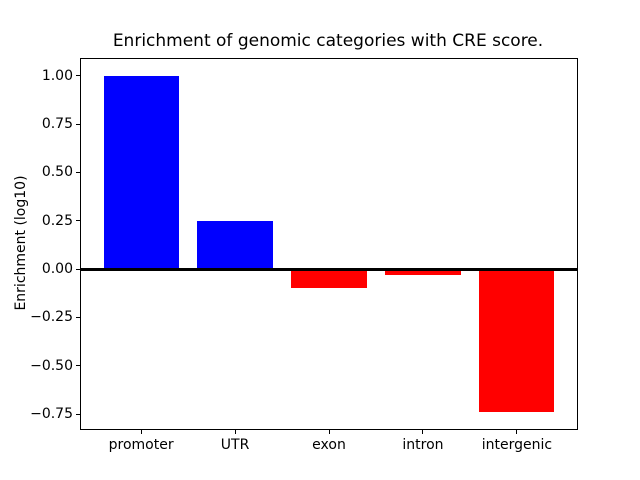  What do you see at coordinates (329, 279) in the screenshot?
I see `bar-exon` at bounding box center [329, 279].